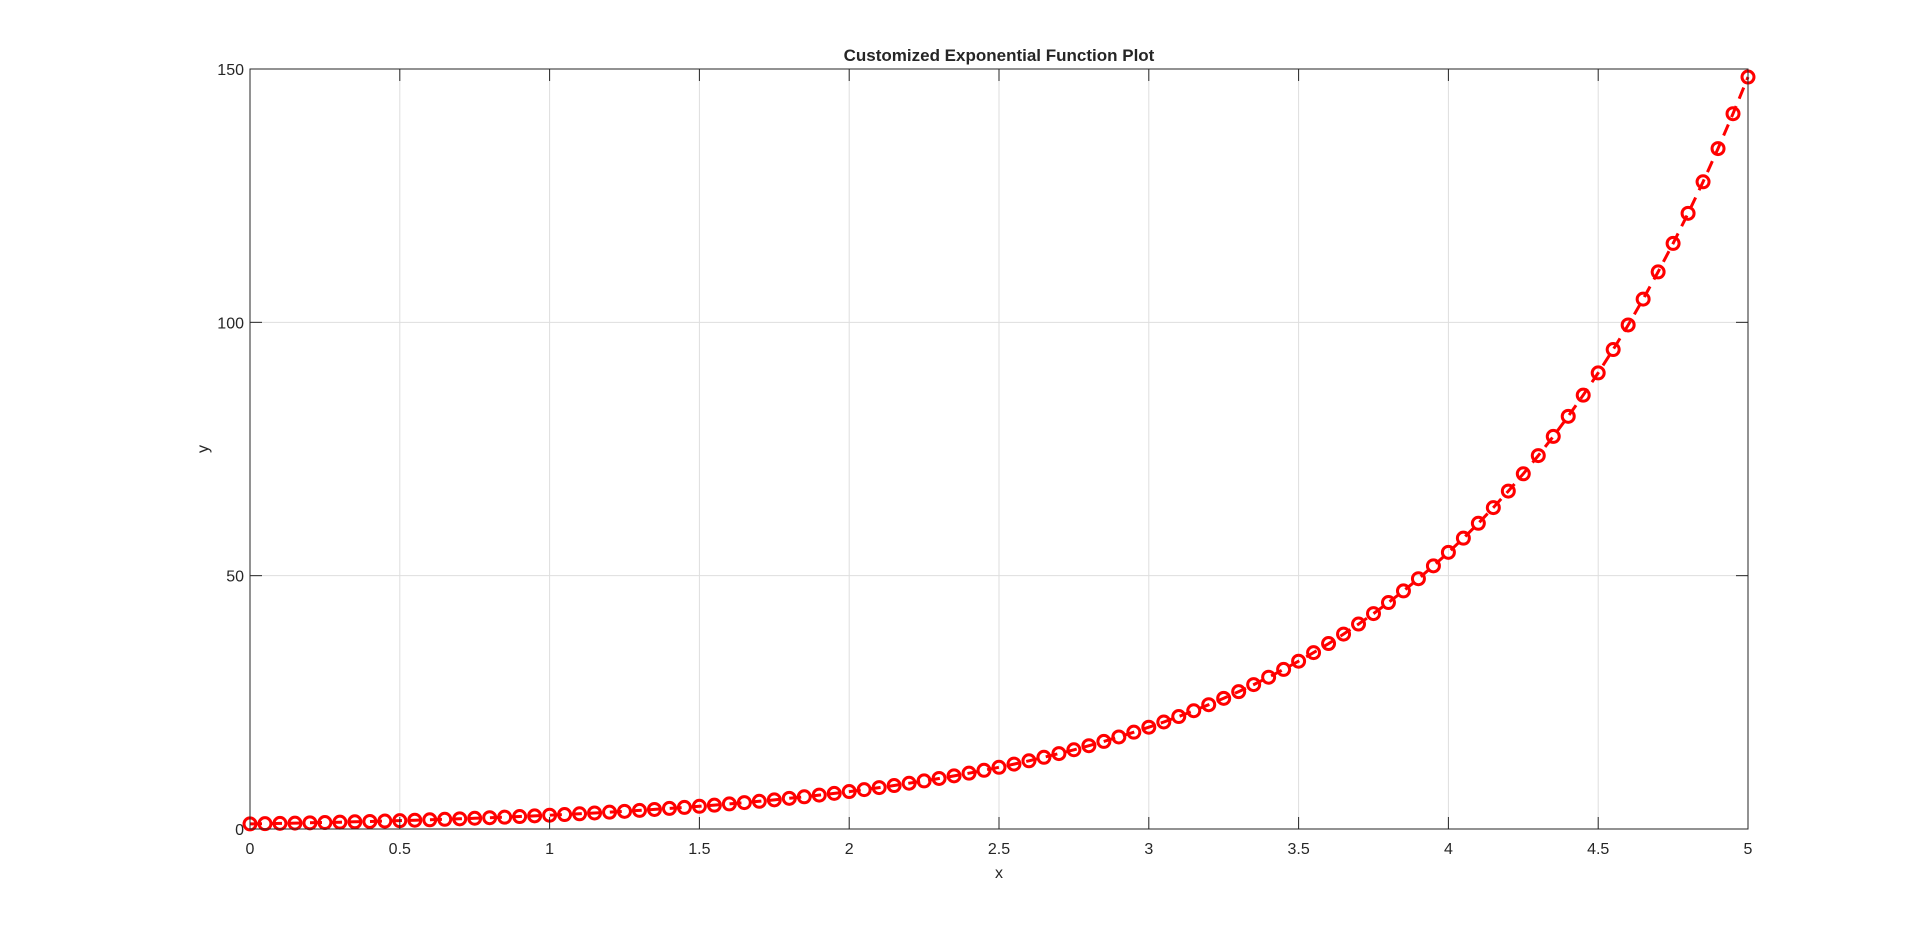 The width and height of the screenshot is (1920, 931). Describe the element at coordinates (849, 849) in the screenshot. I see `x-tick-label: 2` at that location.